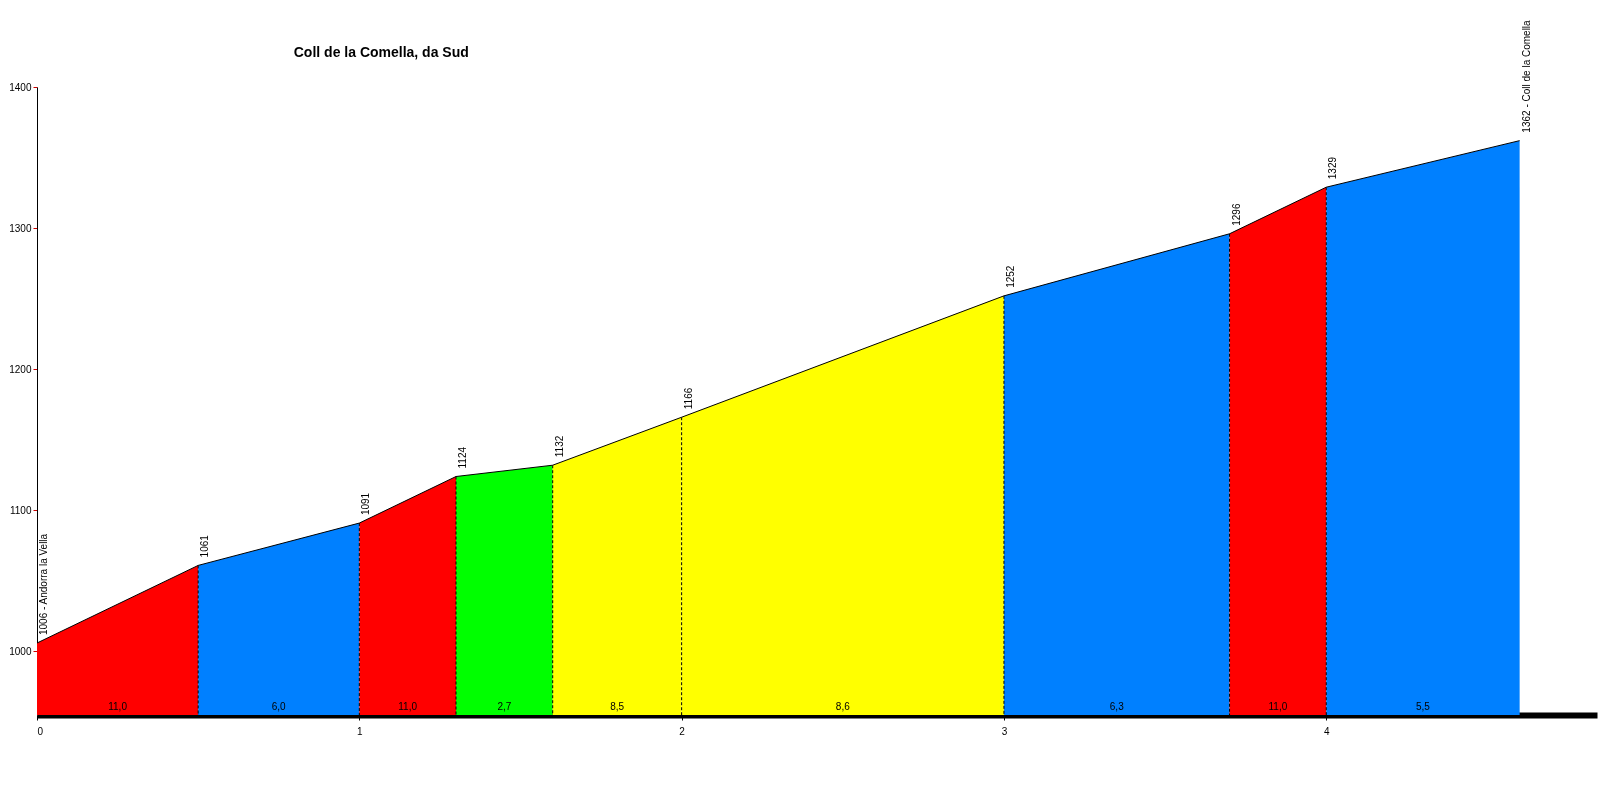  Describe the element at coordinates (1010, 276) in the screenshot. I see `data-label: 1252` at that location.